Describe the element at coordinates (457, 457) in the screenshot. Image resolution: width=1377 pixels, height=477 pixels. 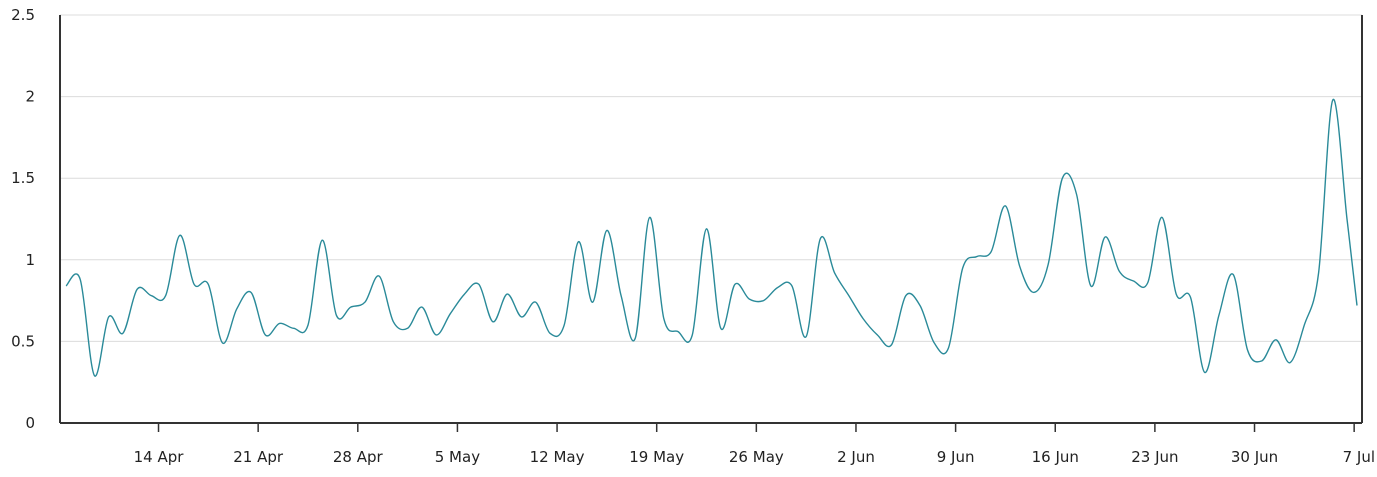
I see `x-tick-label: 5 May` at that location.